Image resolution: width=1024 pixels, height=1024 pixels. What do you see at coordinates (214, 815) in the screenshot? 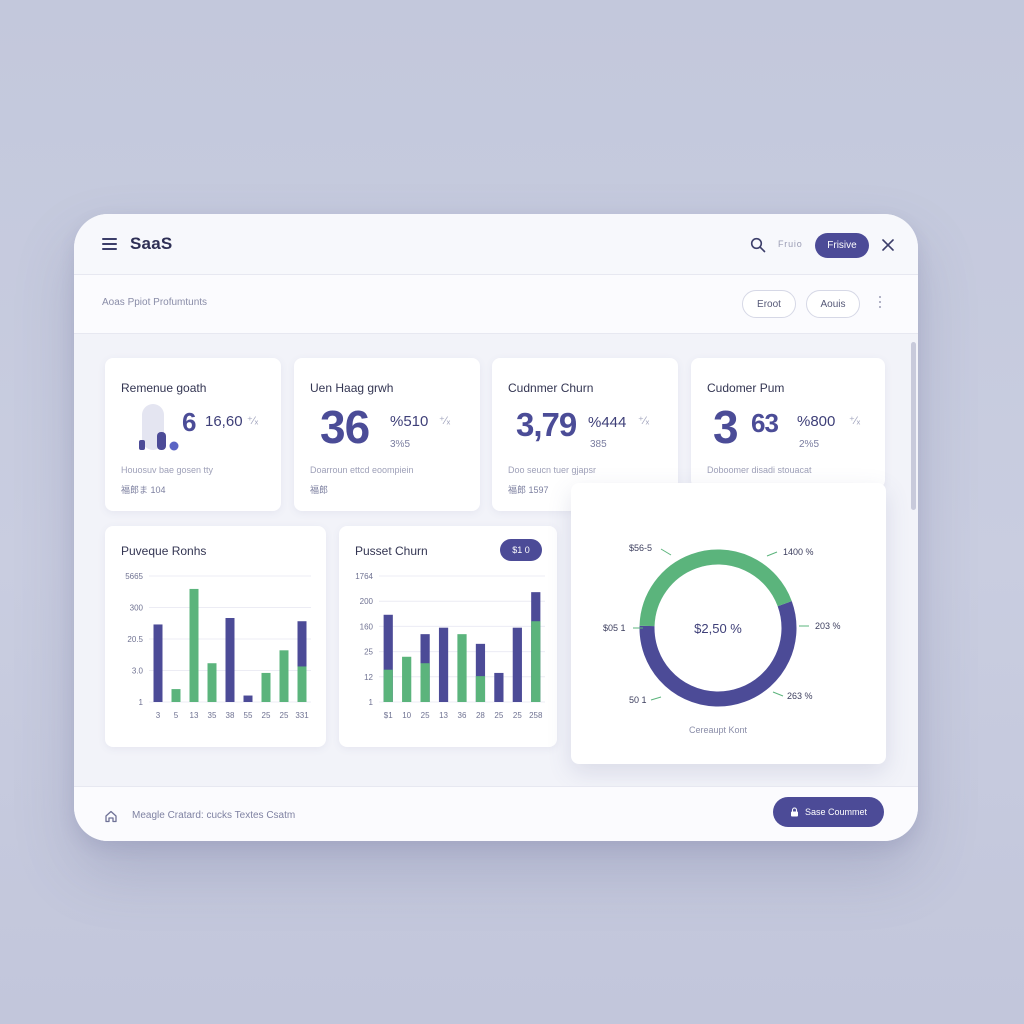
I see `footer-text: Meagle Cratard: cucks Textes Csatm` at bounding box center [214, 815].